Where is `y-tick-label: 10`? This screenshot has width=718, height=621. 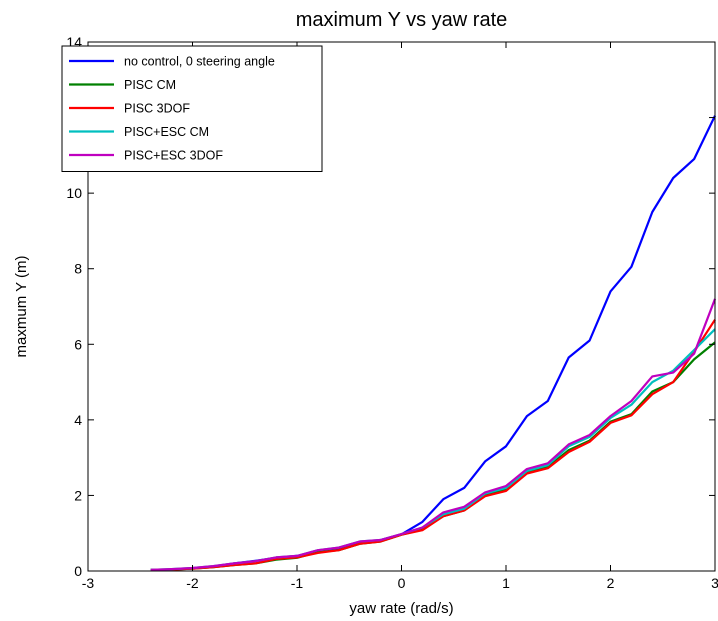 y-tick-label: 10 is located at coordinates (74, 193).